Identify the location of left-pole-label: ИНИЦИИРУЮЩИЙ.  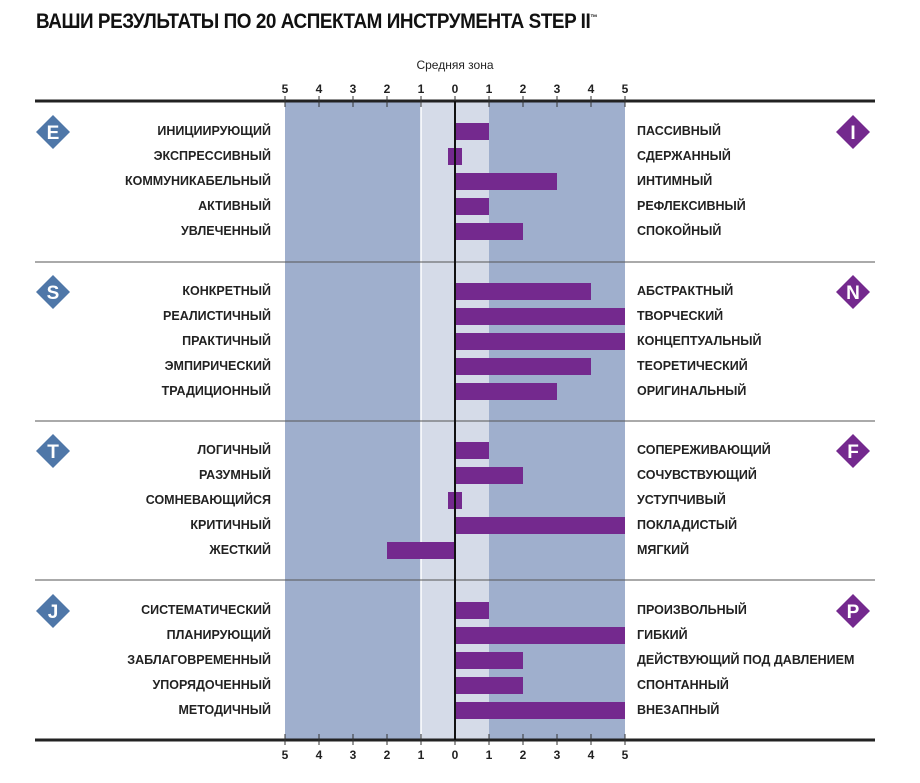
(214, 130).